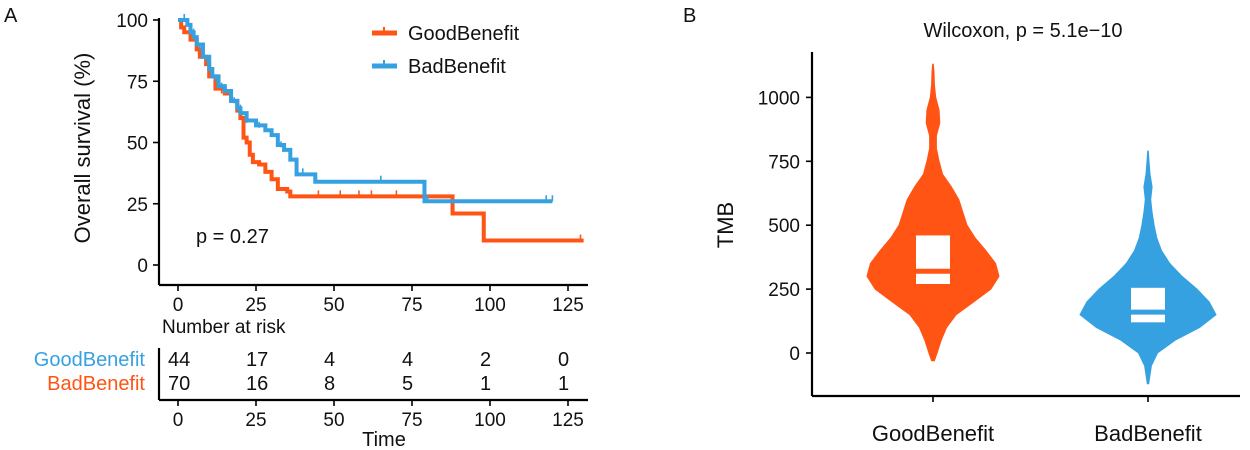 This screenshot has width=1250, height=450. I want to click on risk-x-tick-label: 50, so click(333, 420).